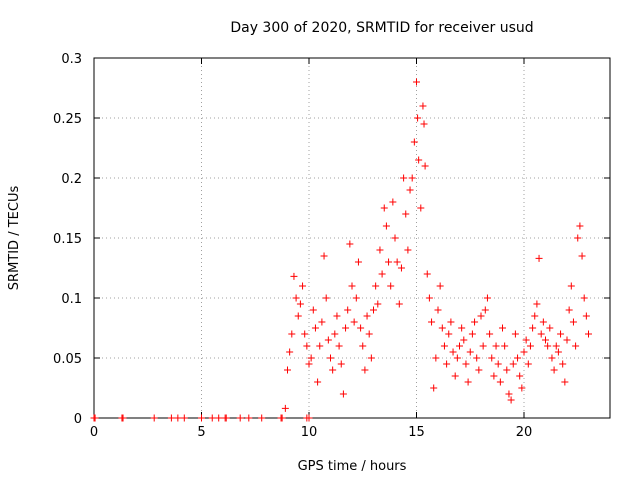 This screenshot has height=480, width=640. Describe the element at coordinates (71, 179) in the screenshot. I see `y-tick-label: 0.2` at that location.